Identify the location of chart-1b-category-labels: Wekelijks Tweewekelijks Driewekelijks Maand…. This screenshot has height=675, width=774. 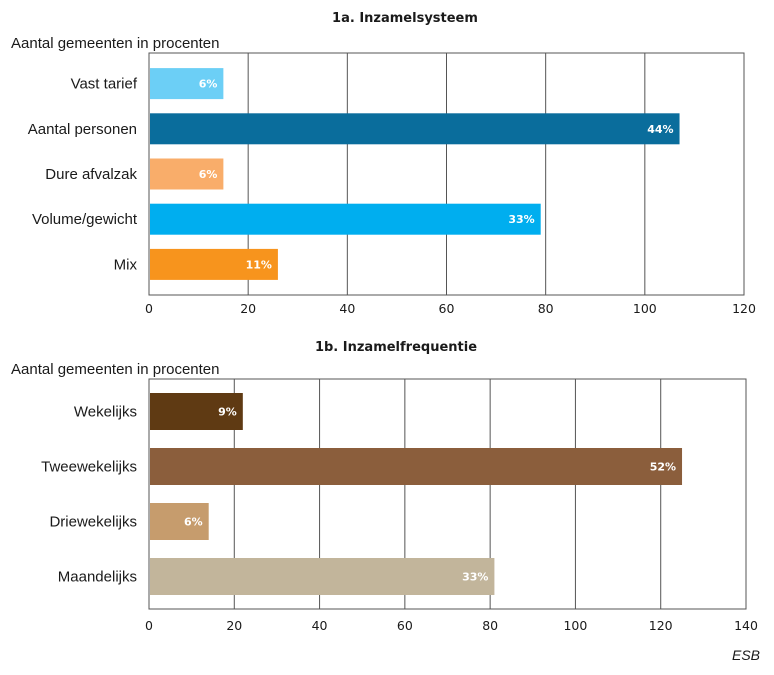
(89, 495).